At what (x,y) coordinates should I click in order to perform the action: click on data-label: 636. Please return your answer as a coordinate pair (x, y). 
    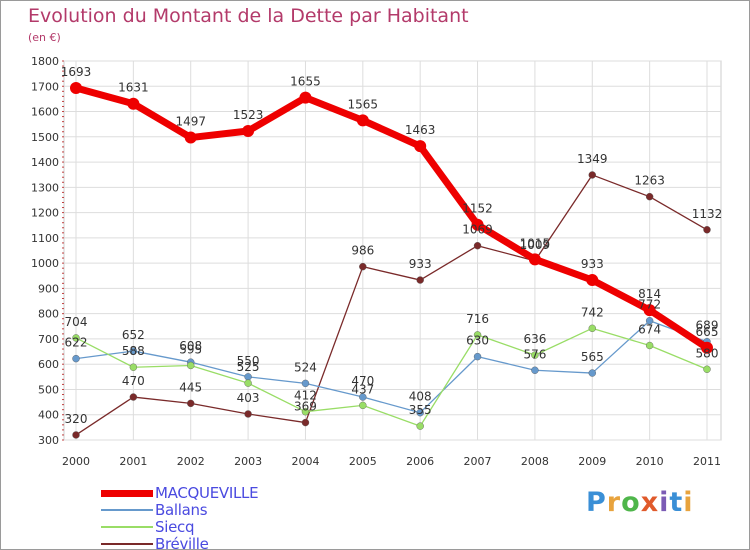
    Looking at the image, I should click on (534, 339).